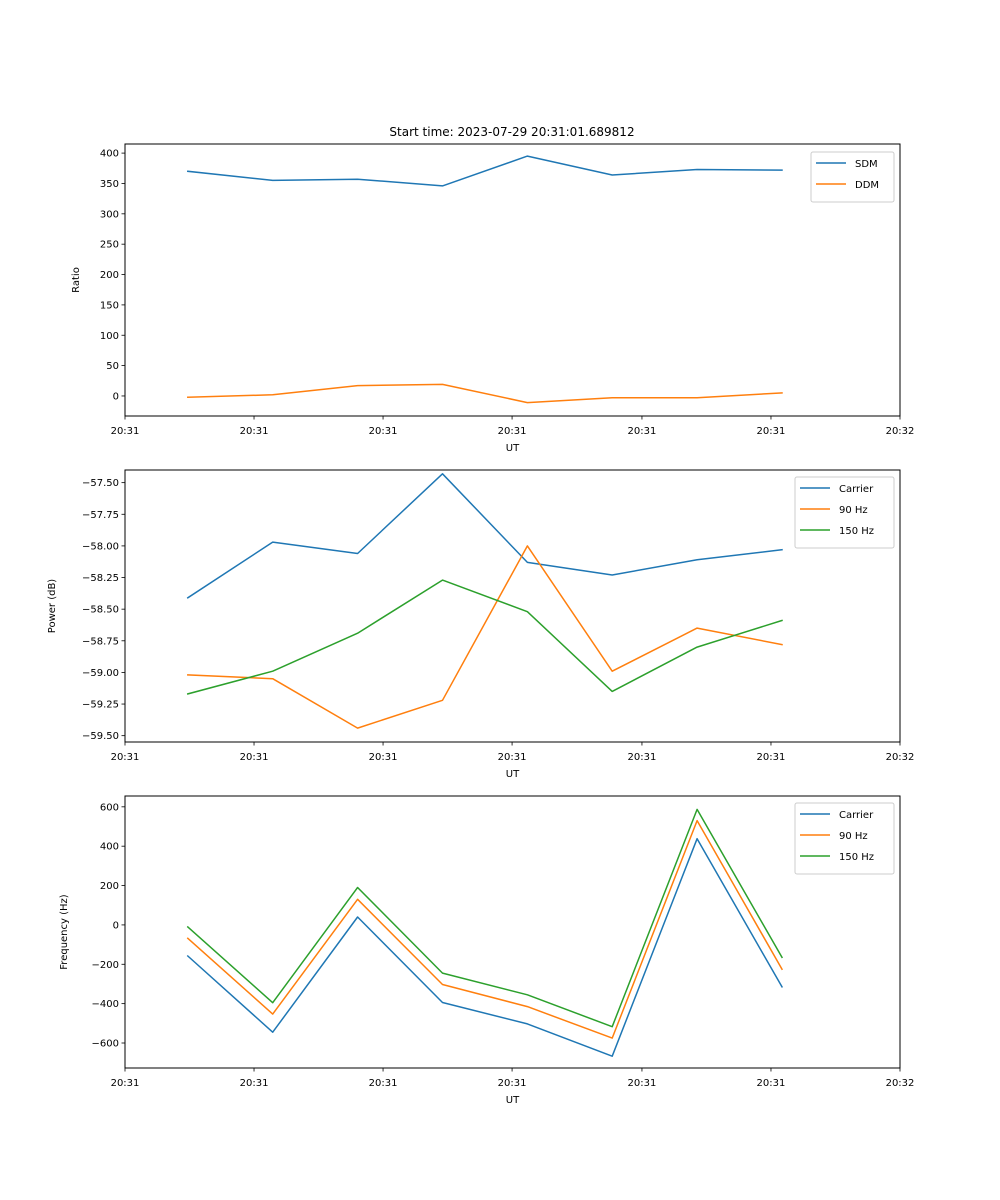  Describe the element at coordinates (109, 336) in the screenshot. I see `y-tick-label: 100` at that location.